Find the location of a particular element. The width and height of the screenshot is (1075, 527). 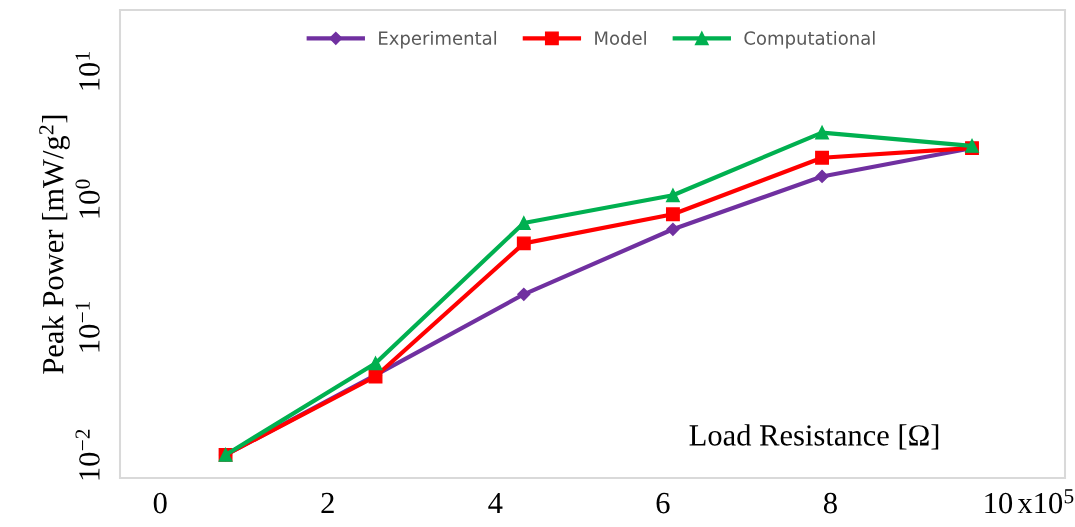

x-tick-label: 4 is located at coordinates (495, 503).